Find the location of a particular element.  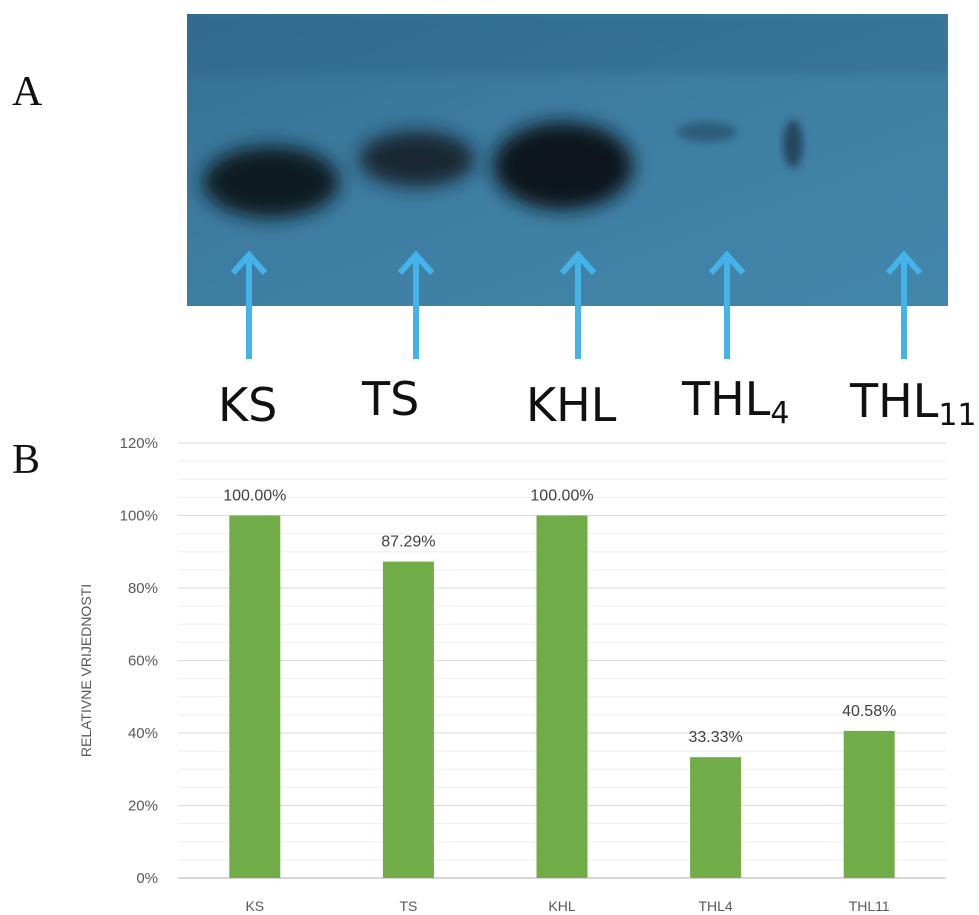

category-label: THL11 is located at coordinates (869, 906).